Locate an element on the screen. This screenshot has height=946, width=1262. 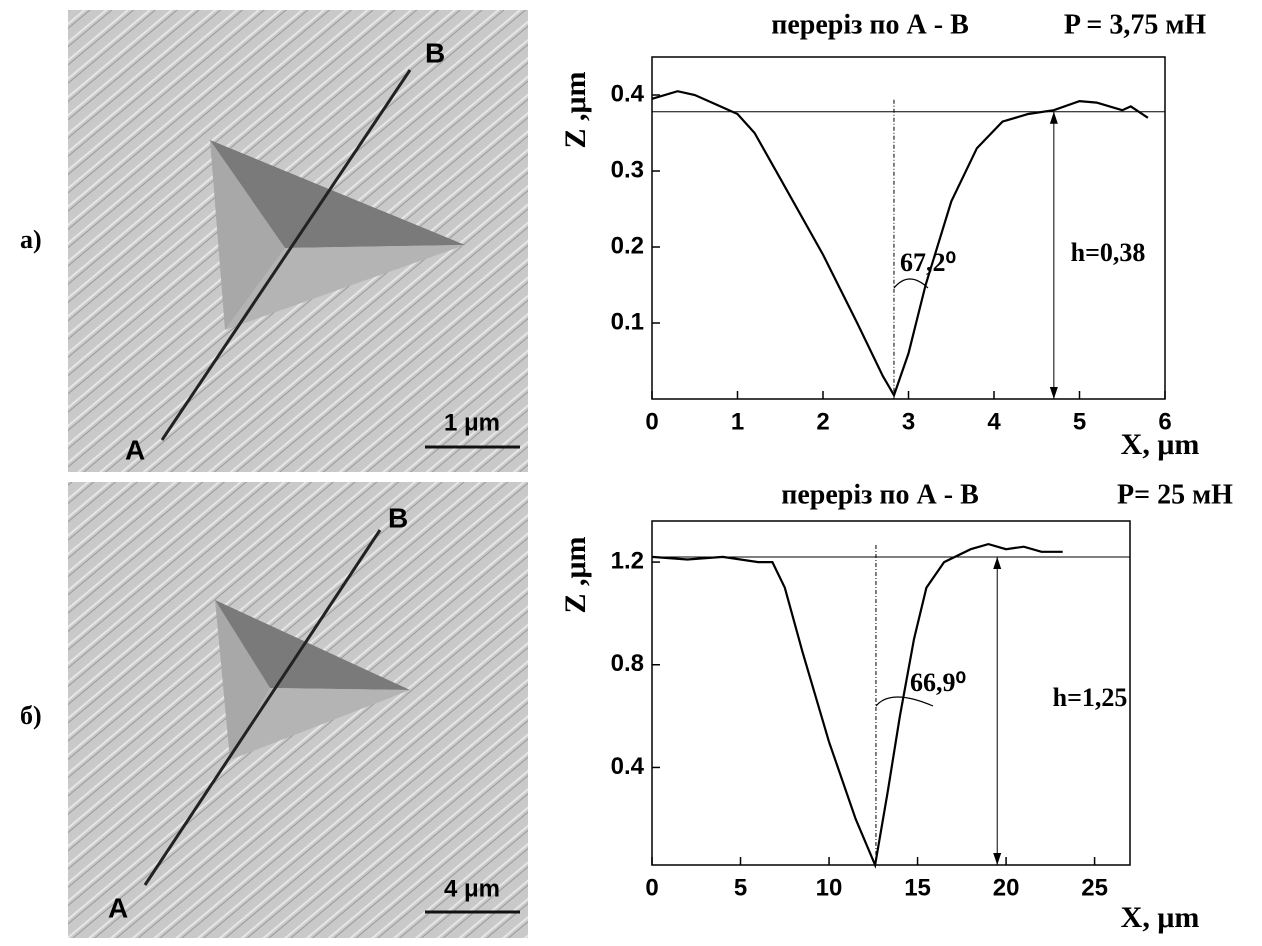
y-tick-label: 0.1 is located at coordinates (627, 321).